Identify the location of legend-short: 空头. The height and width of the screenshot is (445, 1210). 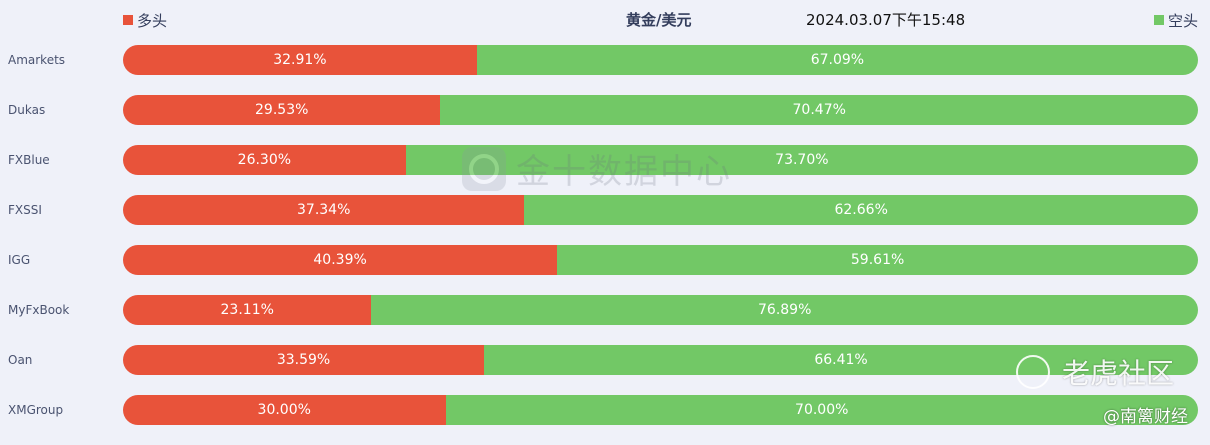
(1175, 20).